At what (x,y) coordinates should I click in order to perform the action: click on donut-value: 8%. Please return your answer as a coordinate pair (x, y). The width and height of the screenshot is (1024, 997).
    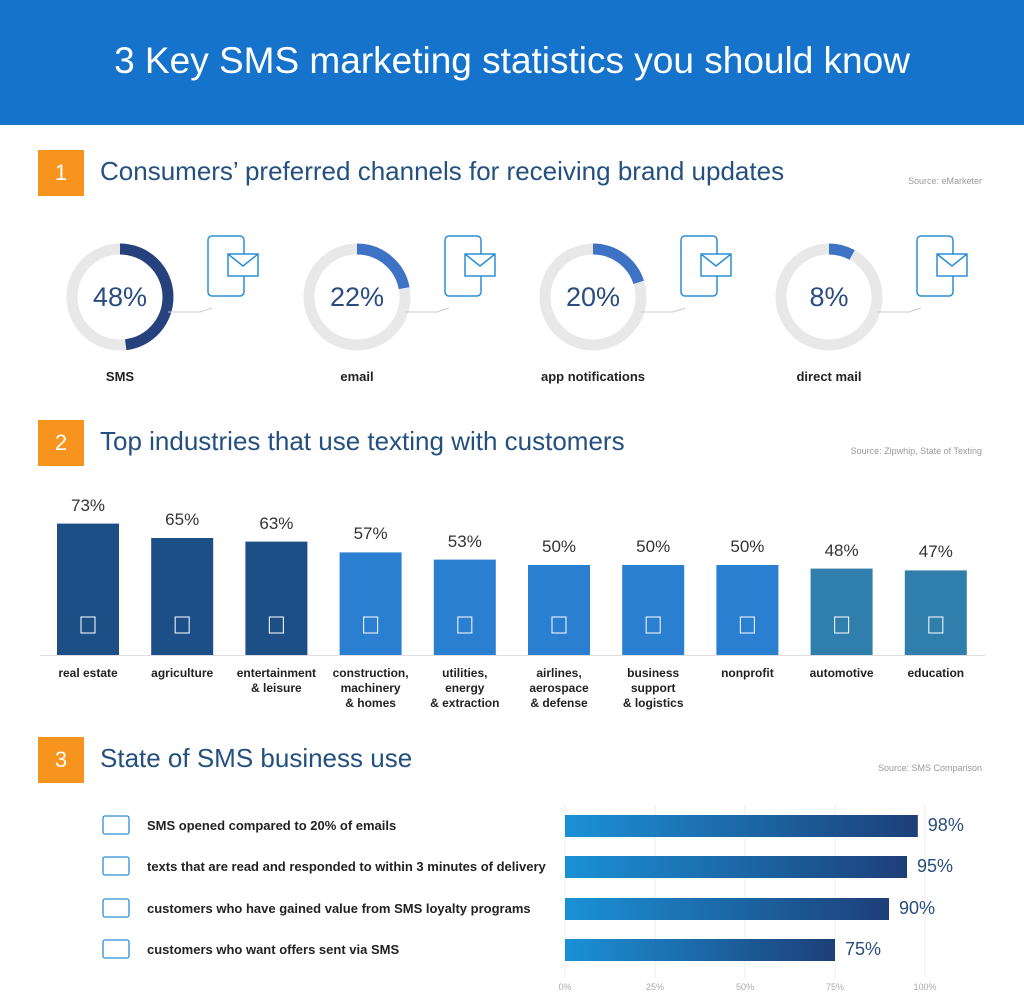
    Looking at the image, I should click on (829, 297).